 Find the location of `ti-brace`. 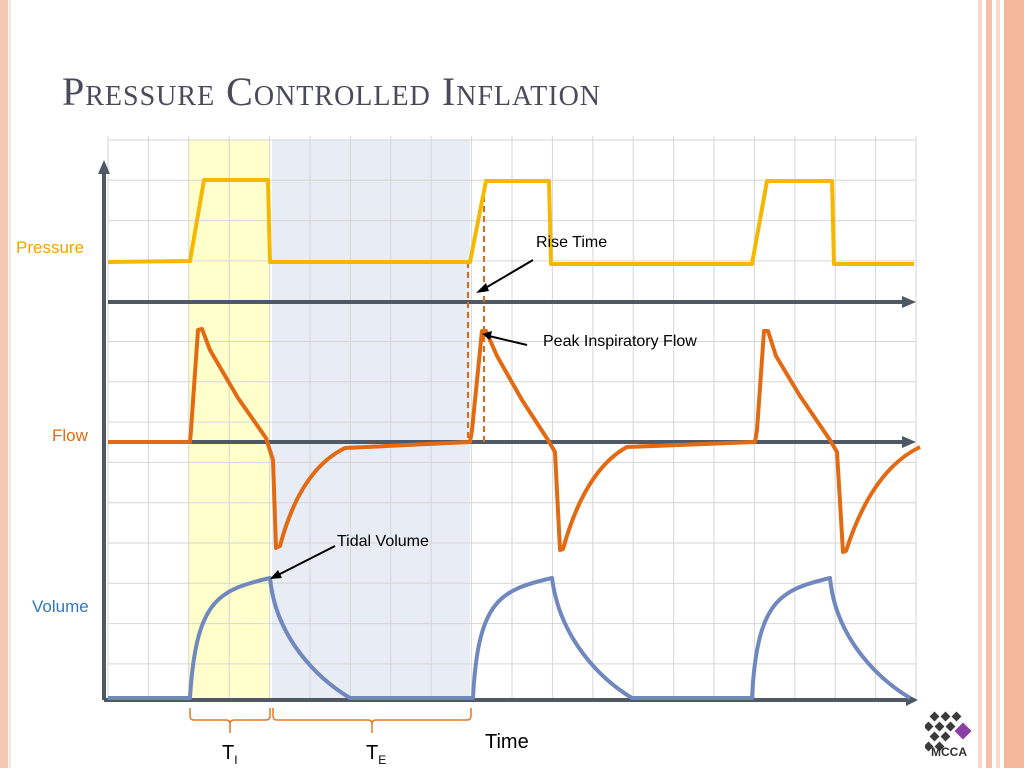

ti-brace is located at coordinates (230, 720).